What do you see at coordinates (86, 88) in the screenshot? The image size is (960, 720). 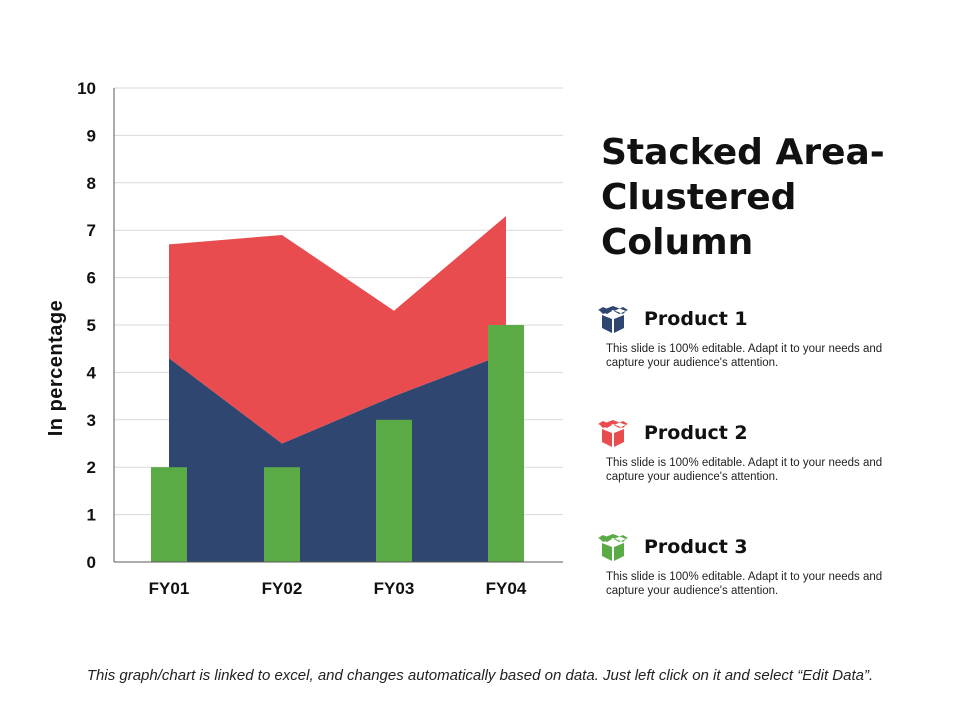 I see `y-tick-label: 10` at bounding box center [86, 88].